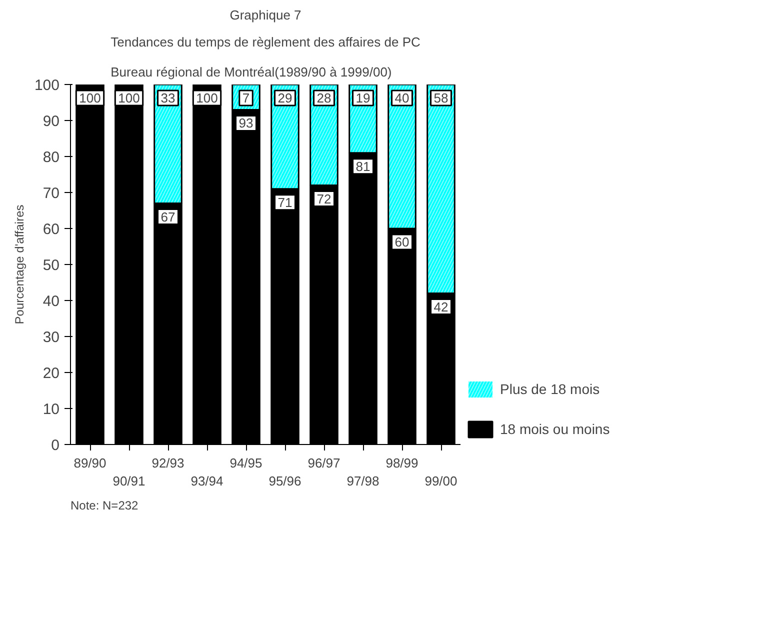  Describe the element at coordinates (51, 157) in the screenshot. I see `y-tick-label: 80` at that location.